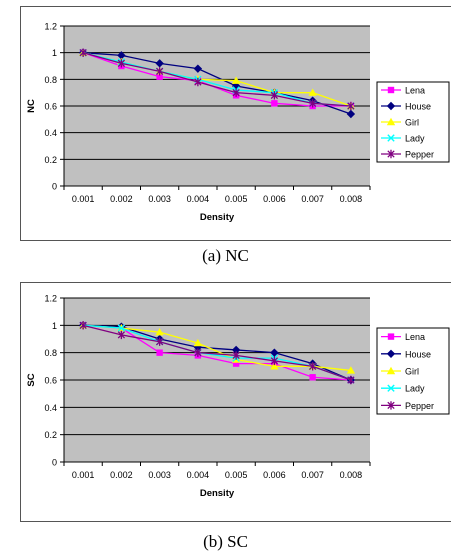 The width and height of the screenshot is (451, 560). Describe the element at coordinates (225, 541) in the screenshot. I see `caption-sc: (b) SC` at that location.